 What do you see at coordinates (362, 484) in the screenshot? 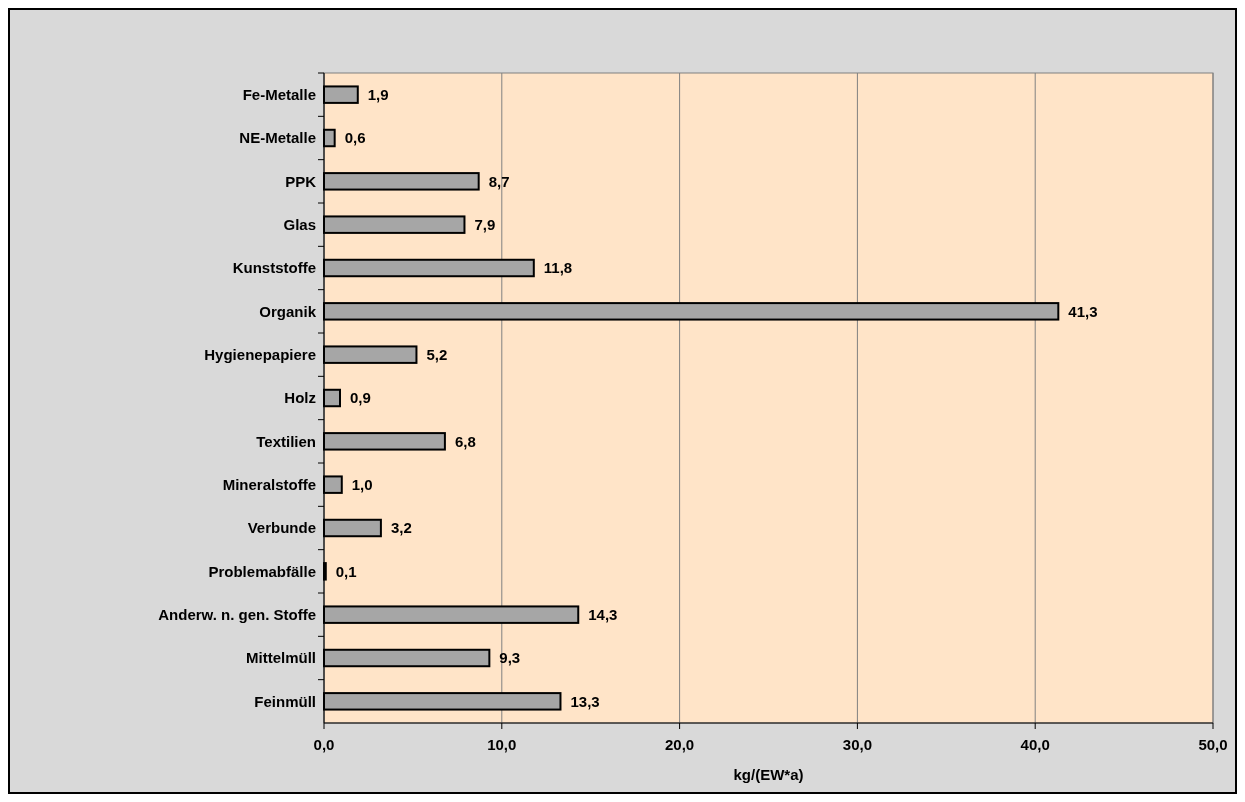
I see `data-label: 1,0` at bounding box center [362, 484].